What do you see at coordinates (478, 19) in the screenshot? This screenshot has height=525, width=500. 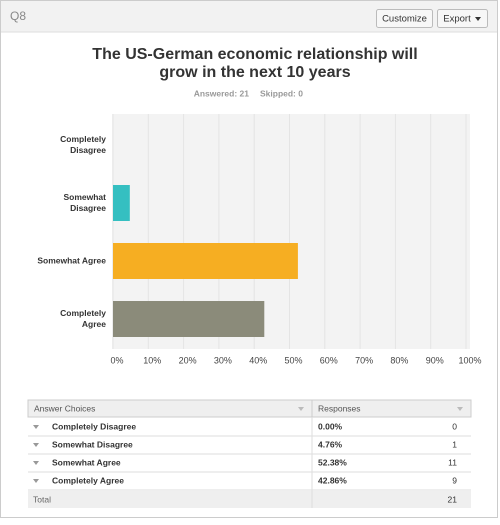 I see `dropdown-arrow` at bounding box center [478, 19].